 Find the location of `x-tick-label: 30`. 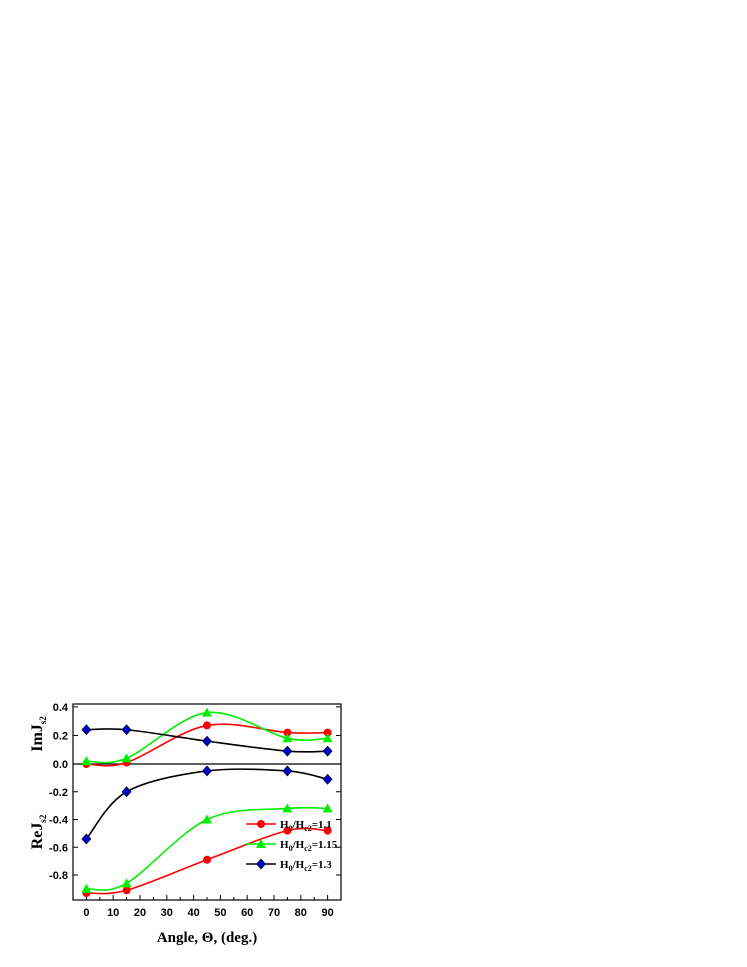

x-tick-label: 30 is located at coordinates (167, 913).